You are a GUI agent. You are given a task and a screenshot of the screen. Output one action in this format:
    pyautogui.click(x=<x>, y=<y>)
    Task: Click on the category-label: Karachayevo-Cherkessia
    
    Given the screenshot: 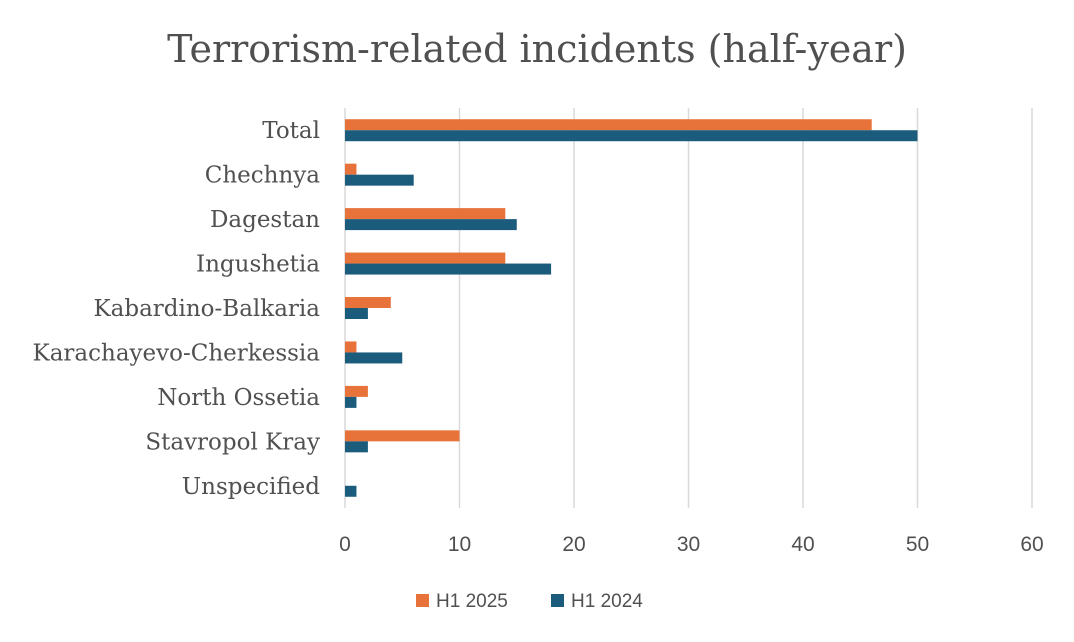 What is the action you would take?
    pyautogui.click(x=177, y=353)
    